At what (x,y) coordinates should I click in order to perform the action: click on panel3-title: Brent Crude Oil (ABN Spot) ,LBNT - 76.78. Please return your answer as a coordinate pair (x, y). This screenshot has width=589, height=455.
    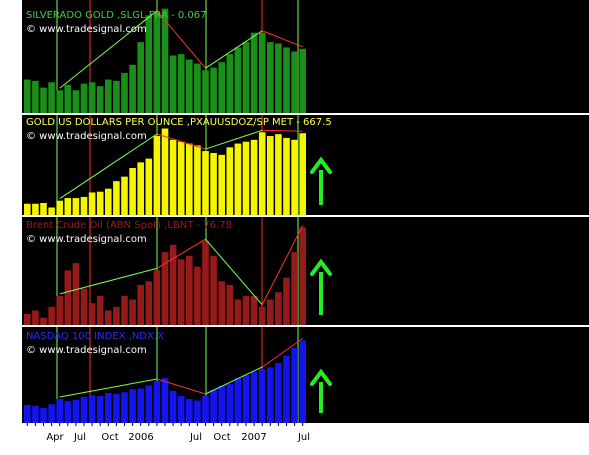
    Looking at the image, I should click on (129, 225).